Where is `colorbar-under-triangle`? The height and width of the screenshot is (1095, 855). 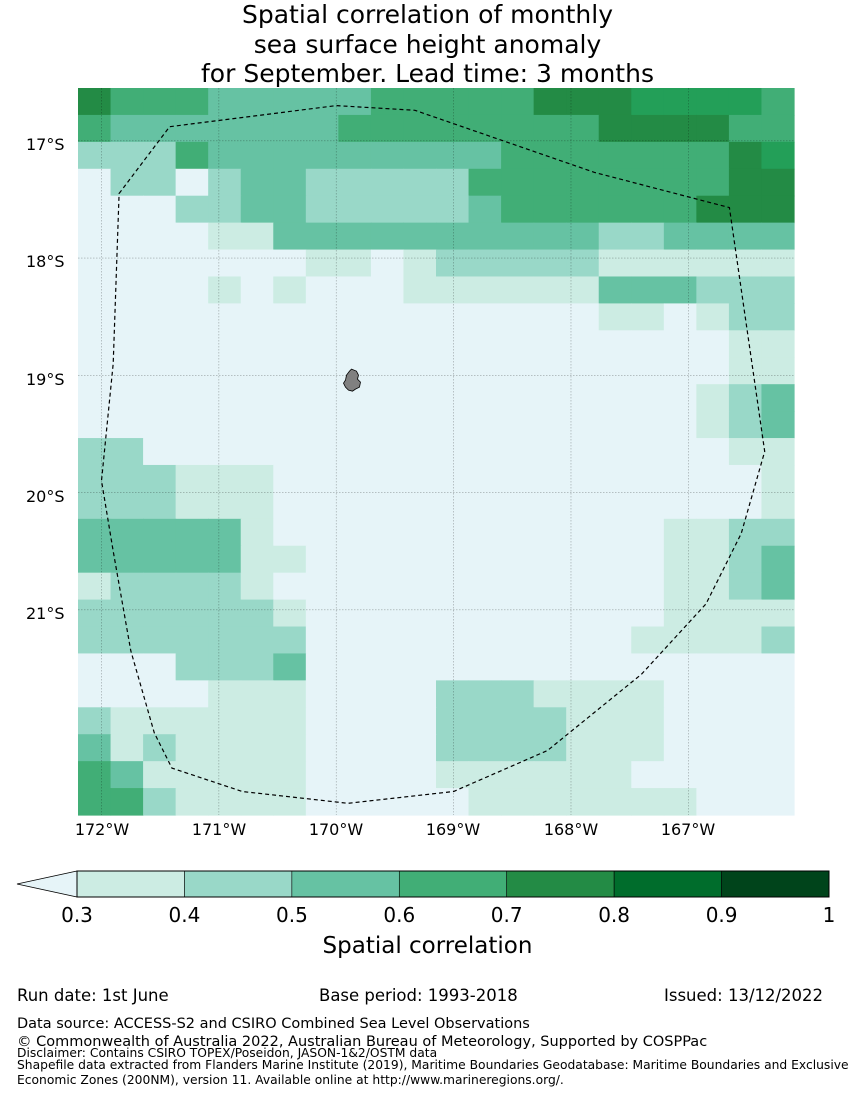
colorbar-under-triangle is located at coordinates (47, 884).